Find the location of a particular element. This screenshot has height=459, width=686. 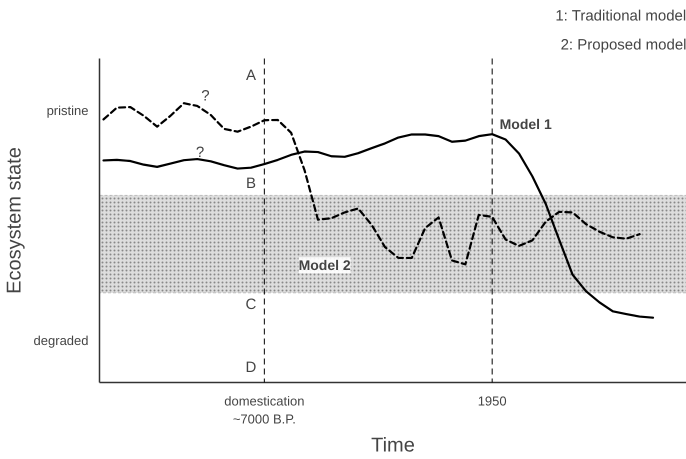

y-axis-title: Ecosystem state is located at coordinates (15, 220).